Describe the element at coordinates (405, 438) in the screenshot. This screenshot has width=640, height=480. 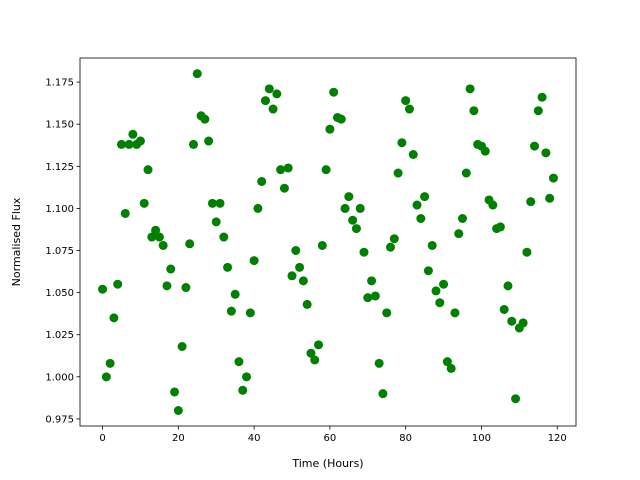
I see `x-tick-label: 80` at that location.